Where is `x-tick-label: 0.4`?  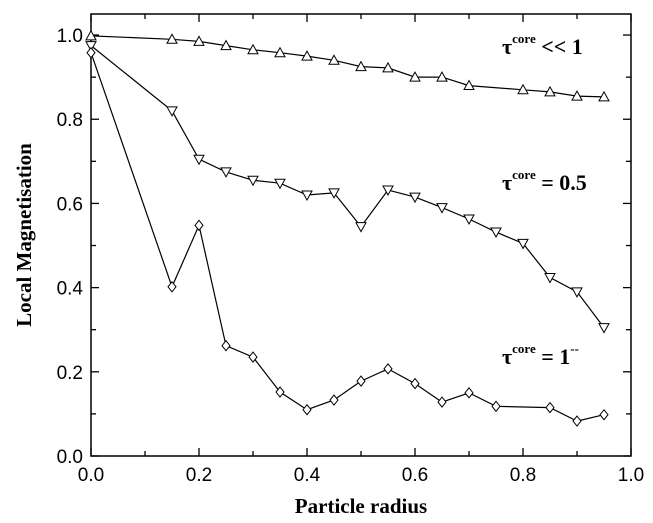 x-tick-label: 0.4 is located at coordinates (307, 475).